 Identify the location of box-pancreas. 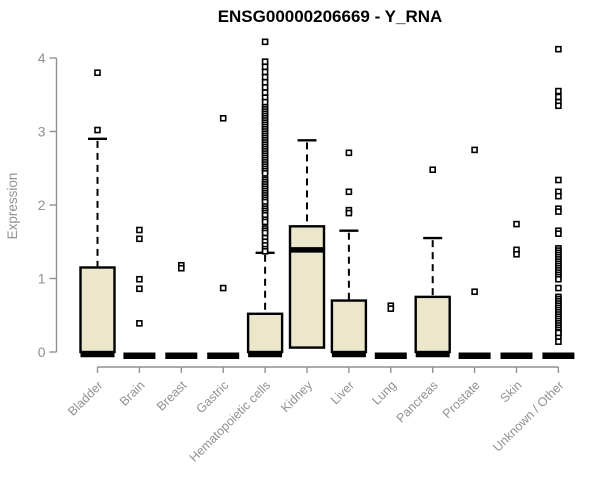
(432, 262).